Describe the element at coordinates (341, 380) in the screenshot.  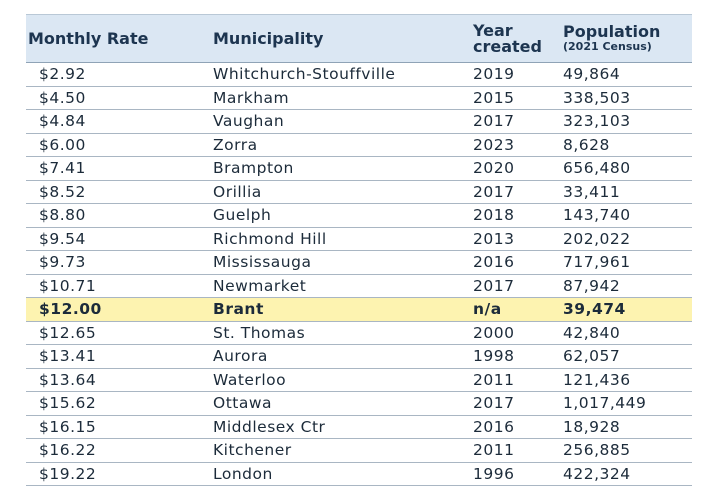
I see `municipality-cell: Waterloo` at that location.